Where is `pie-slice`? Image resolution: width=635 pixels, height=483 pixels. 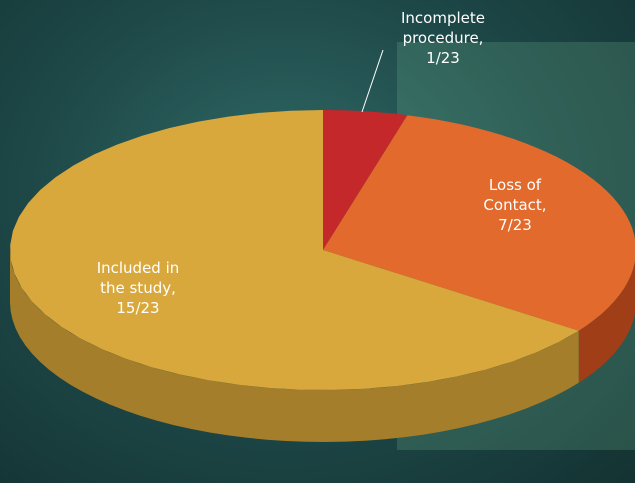 pie-slice is located at coordinates (365, 180).